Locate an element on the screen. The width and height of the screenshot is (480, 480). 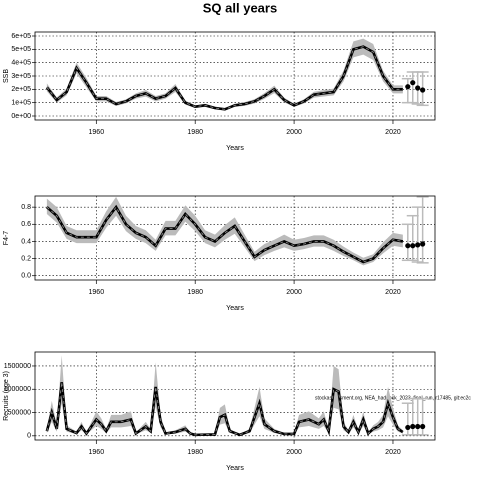
y-tick-label: 3e+05 is located at coordinates (21, 76).